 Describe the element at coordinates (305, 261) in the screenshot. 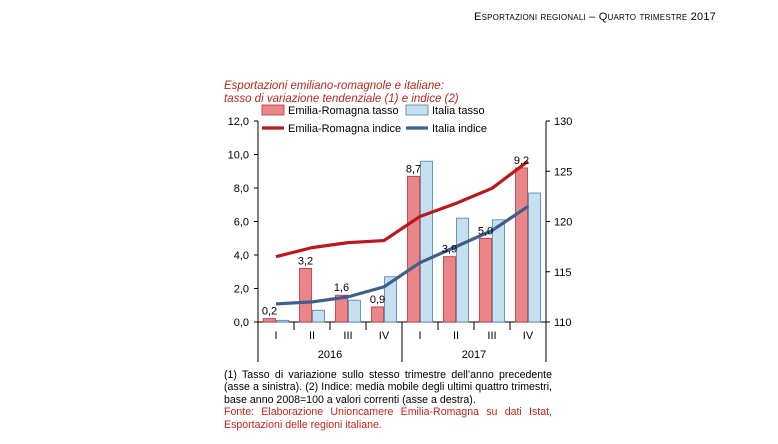

I see `data-label: 3,2` at that location.